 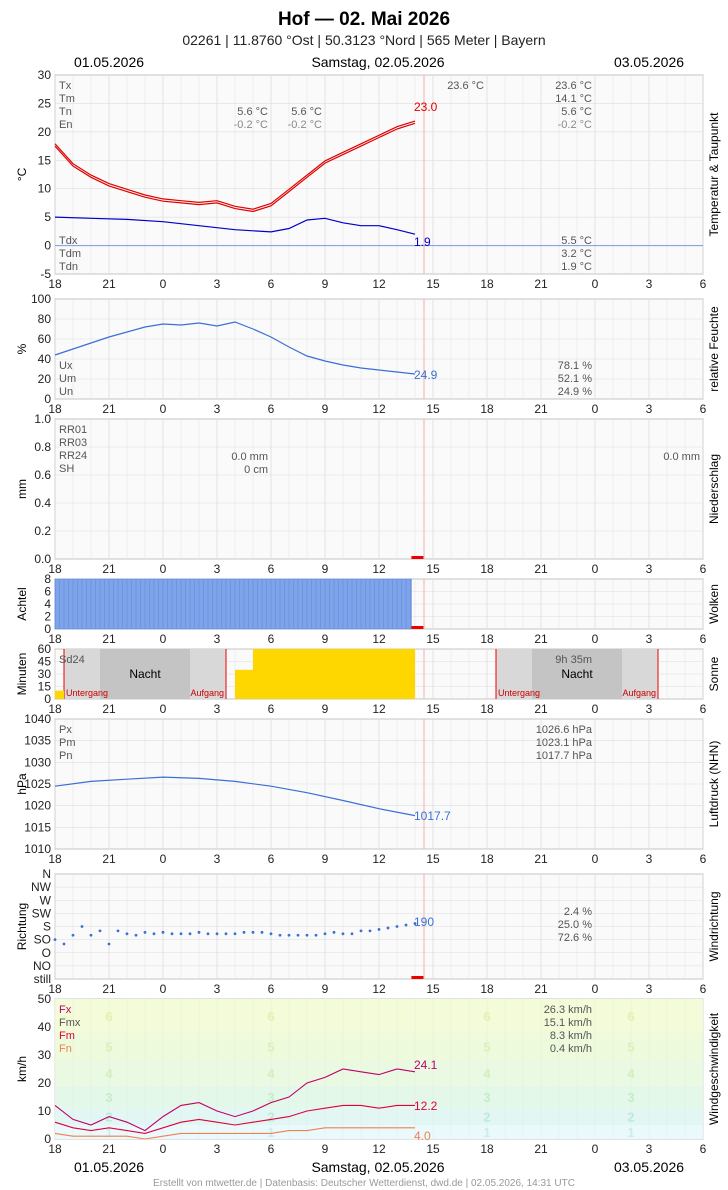 I want to click on y-tick-label: still, so click(x=42, y=979).